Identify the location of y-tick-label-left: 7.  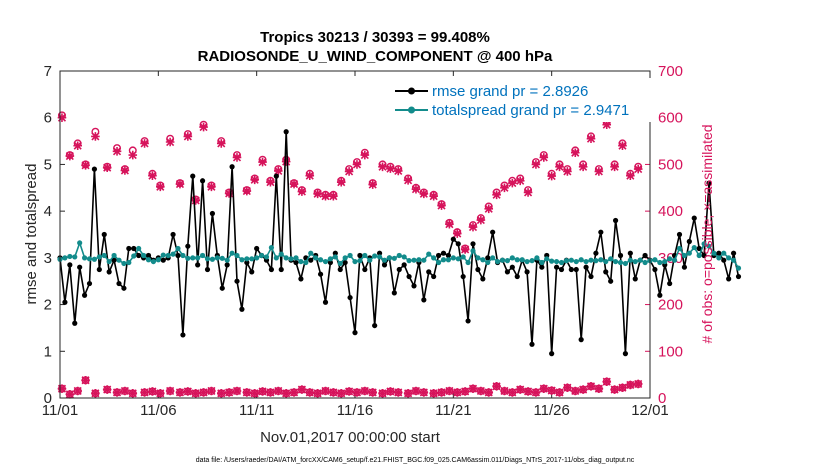
(48, 71).